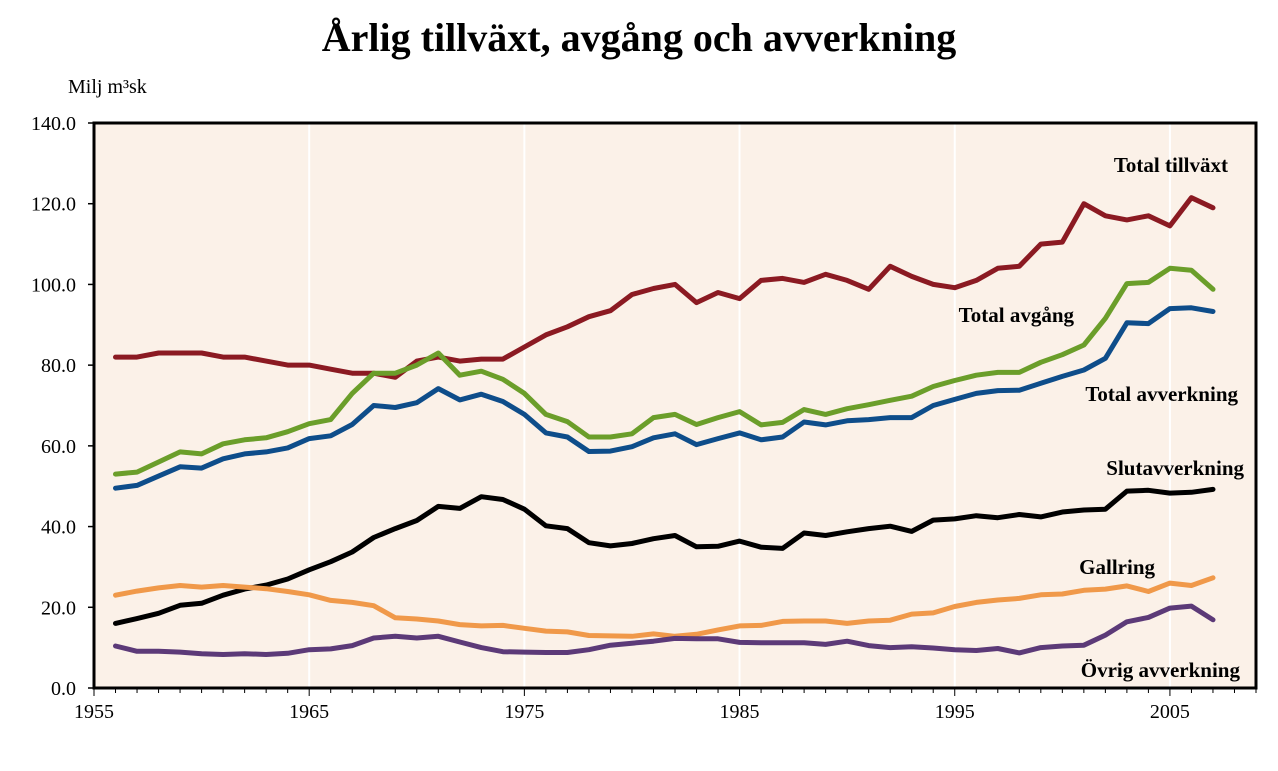  What do you see at coordinates (58, 528) in the screenshot?
I see `y-tick-label: 40.0` at bounding box center [58, 528].